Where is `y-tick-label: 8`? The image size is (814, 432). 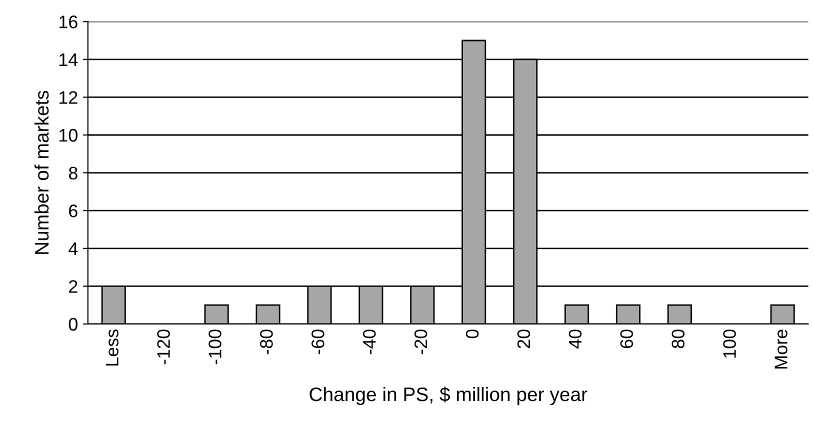 y-tick-label: 8 is located at coordinates (73, 173).